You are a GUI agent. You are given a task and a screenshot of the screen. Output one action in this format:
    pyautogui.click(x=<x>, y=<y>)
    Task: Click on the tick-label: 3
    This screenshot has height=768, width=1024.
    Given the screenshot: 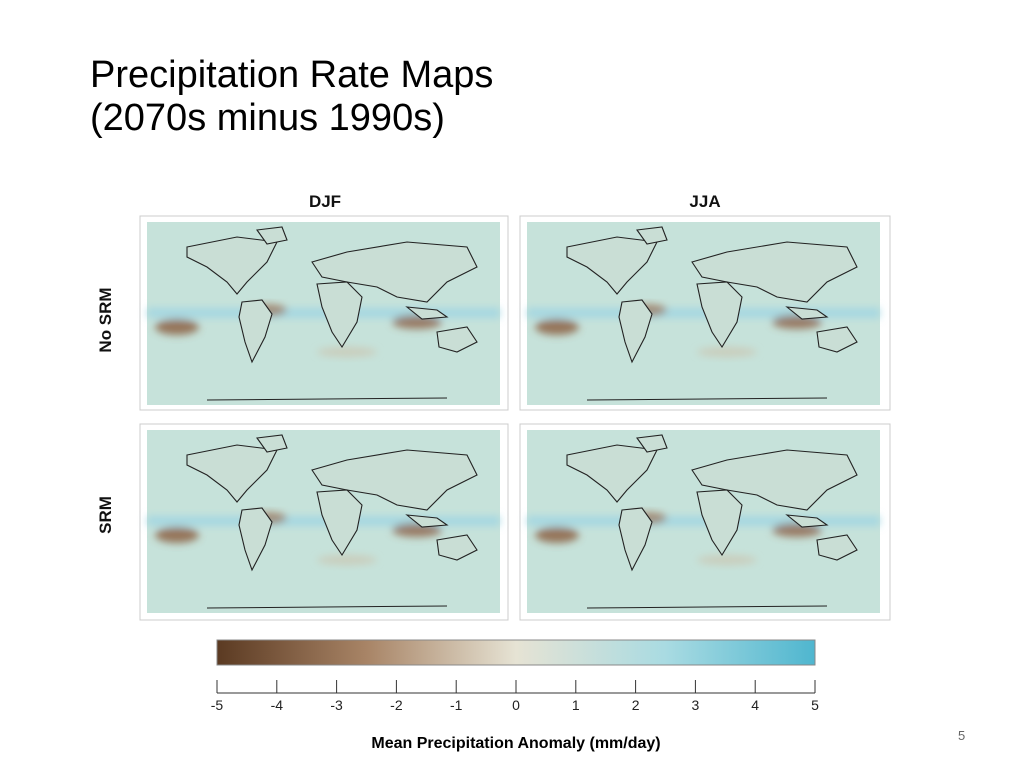 What is the action you would take?
    pyautogui.click(x=696, y=705)
    